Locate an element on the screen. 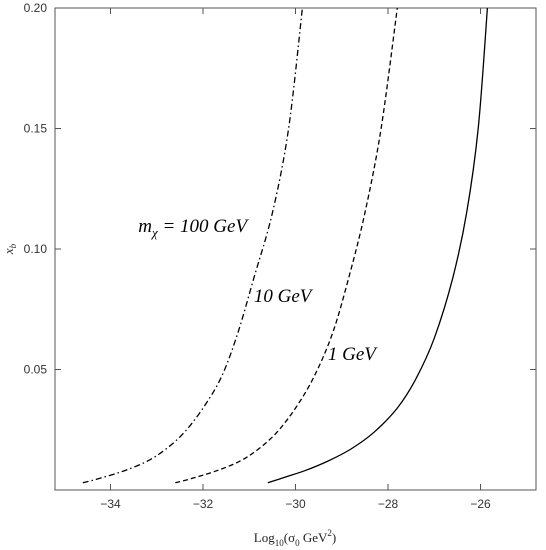  y-tick-label: 0.05 is located at coordinates (36, 370).